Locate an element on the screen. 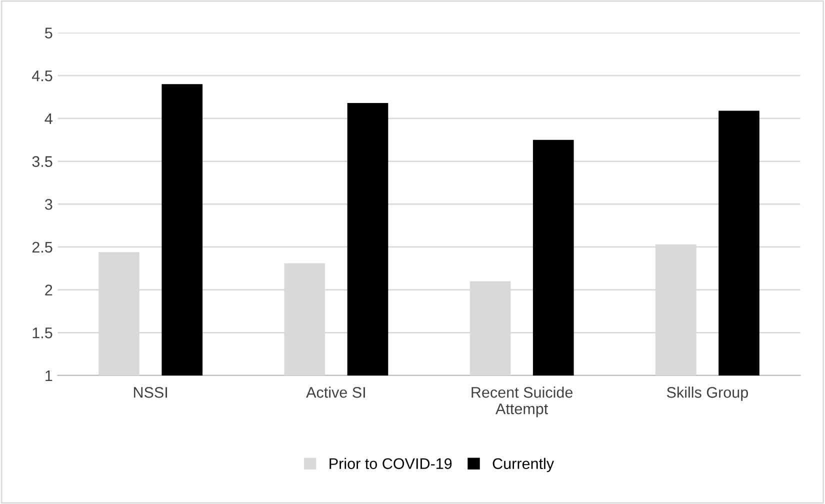 Image resolution: width=825 pixels, height=504 pixels. legend-label: Prior to COVID-19 is located at coordinates (391, 464).